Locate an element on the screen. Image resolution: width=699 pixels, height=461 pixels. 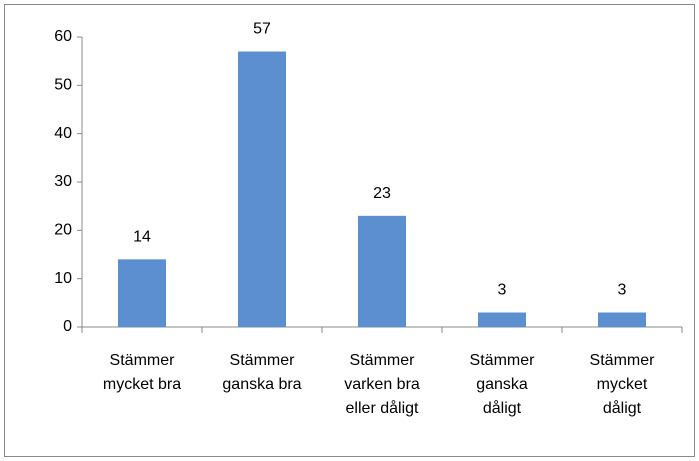
y-tick-label: 30 is located at coordinates (63, 181).